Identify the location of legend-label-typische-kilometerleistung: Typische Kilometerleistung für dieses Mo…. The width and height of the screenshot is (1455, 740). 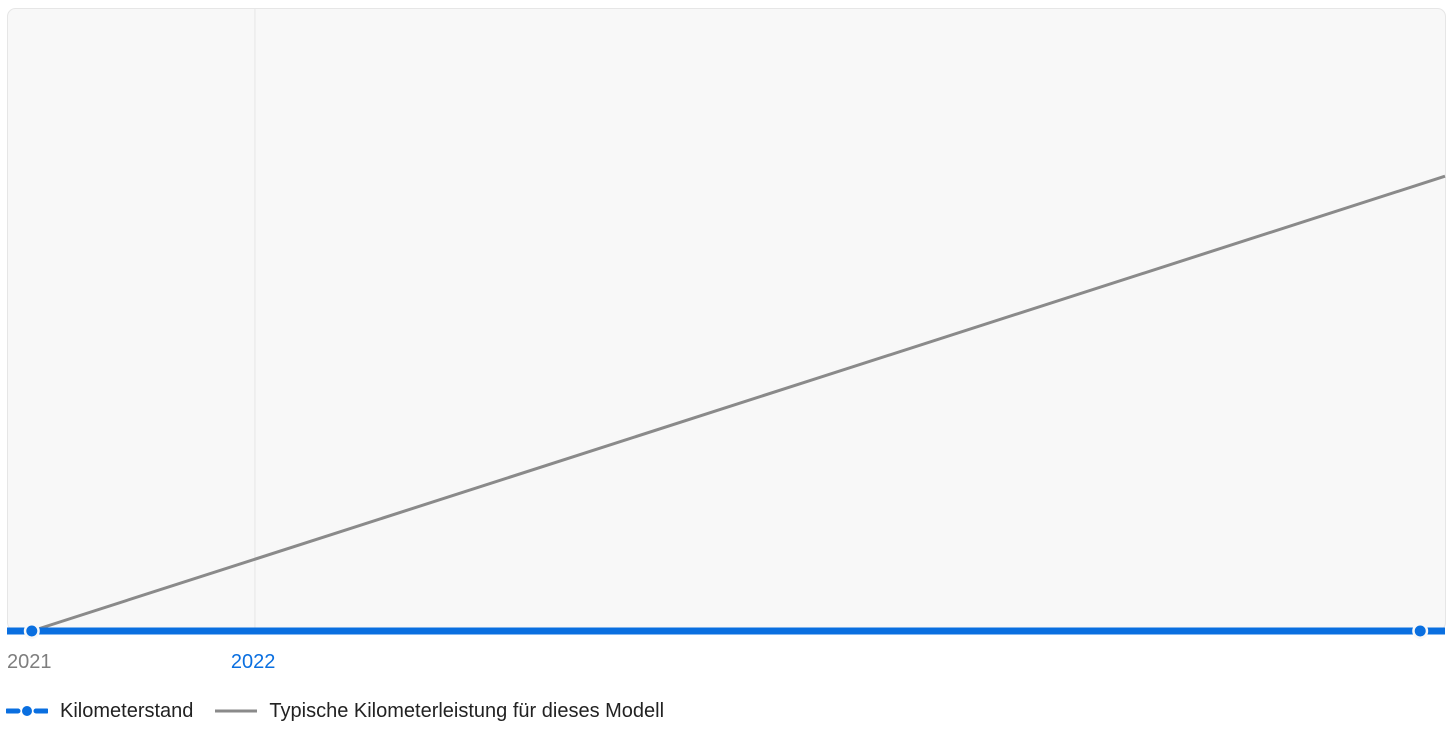
(467, 710).